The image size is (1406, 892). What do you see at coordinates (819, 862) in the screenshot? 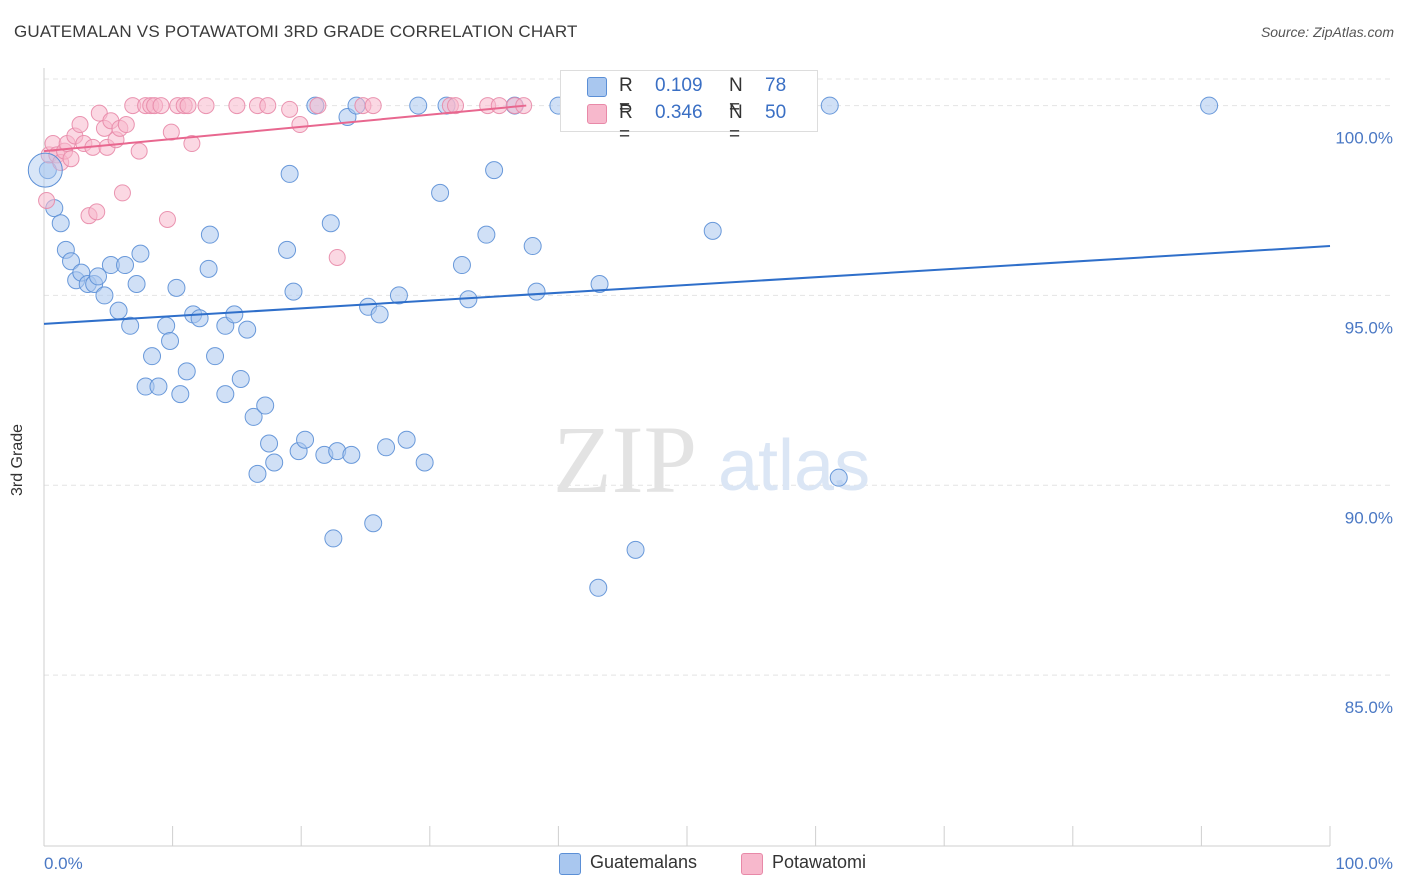
I see `legend-label: Potawatomi` at bounding box center [819, 862].